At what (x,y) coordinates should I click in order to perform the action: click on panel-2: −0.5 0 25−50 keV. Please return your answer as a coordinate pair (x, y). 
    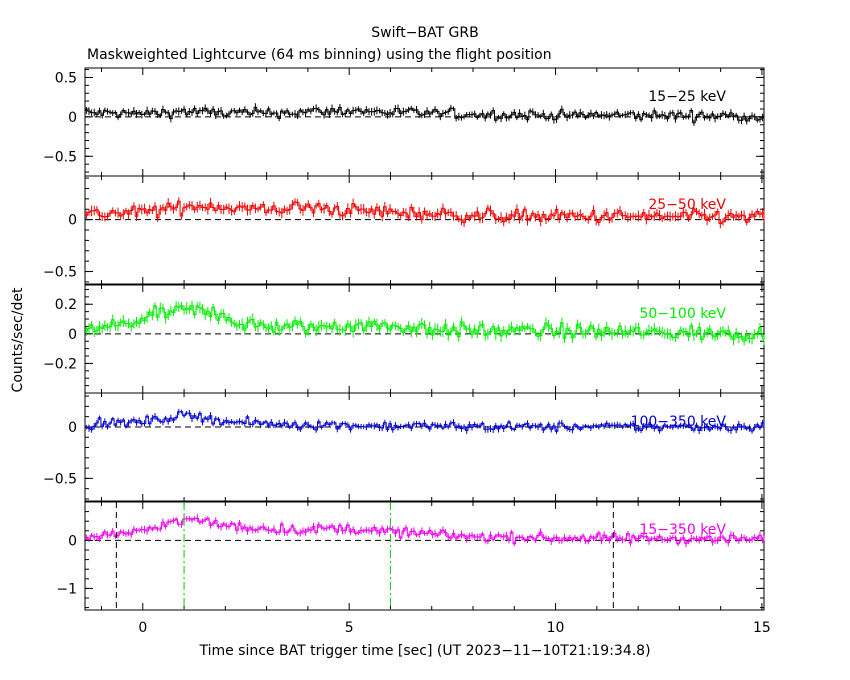
    Looking at the image, I should click on (404, 230).